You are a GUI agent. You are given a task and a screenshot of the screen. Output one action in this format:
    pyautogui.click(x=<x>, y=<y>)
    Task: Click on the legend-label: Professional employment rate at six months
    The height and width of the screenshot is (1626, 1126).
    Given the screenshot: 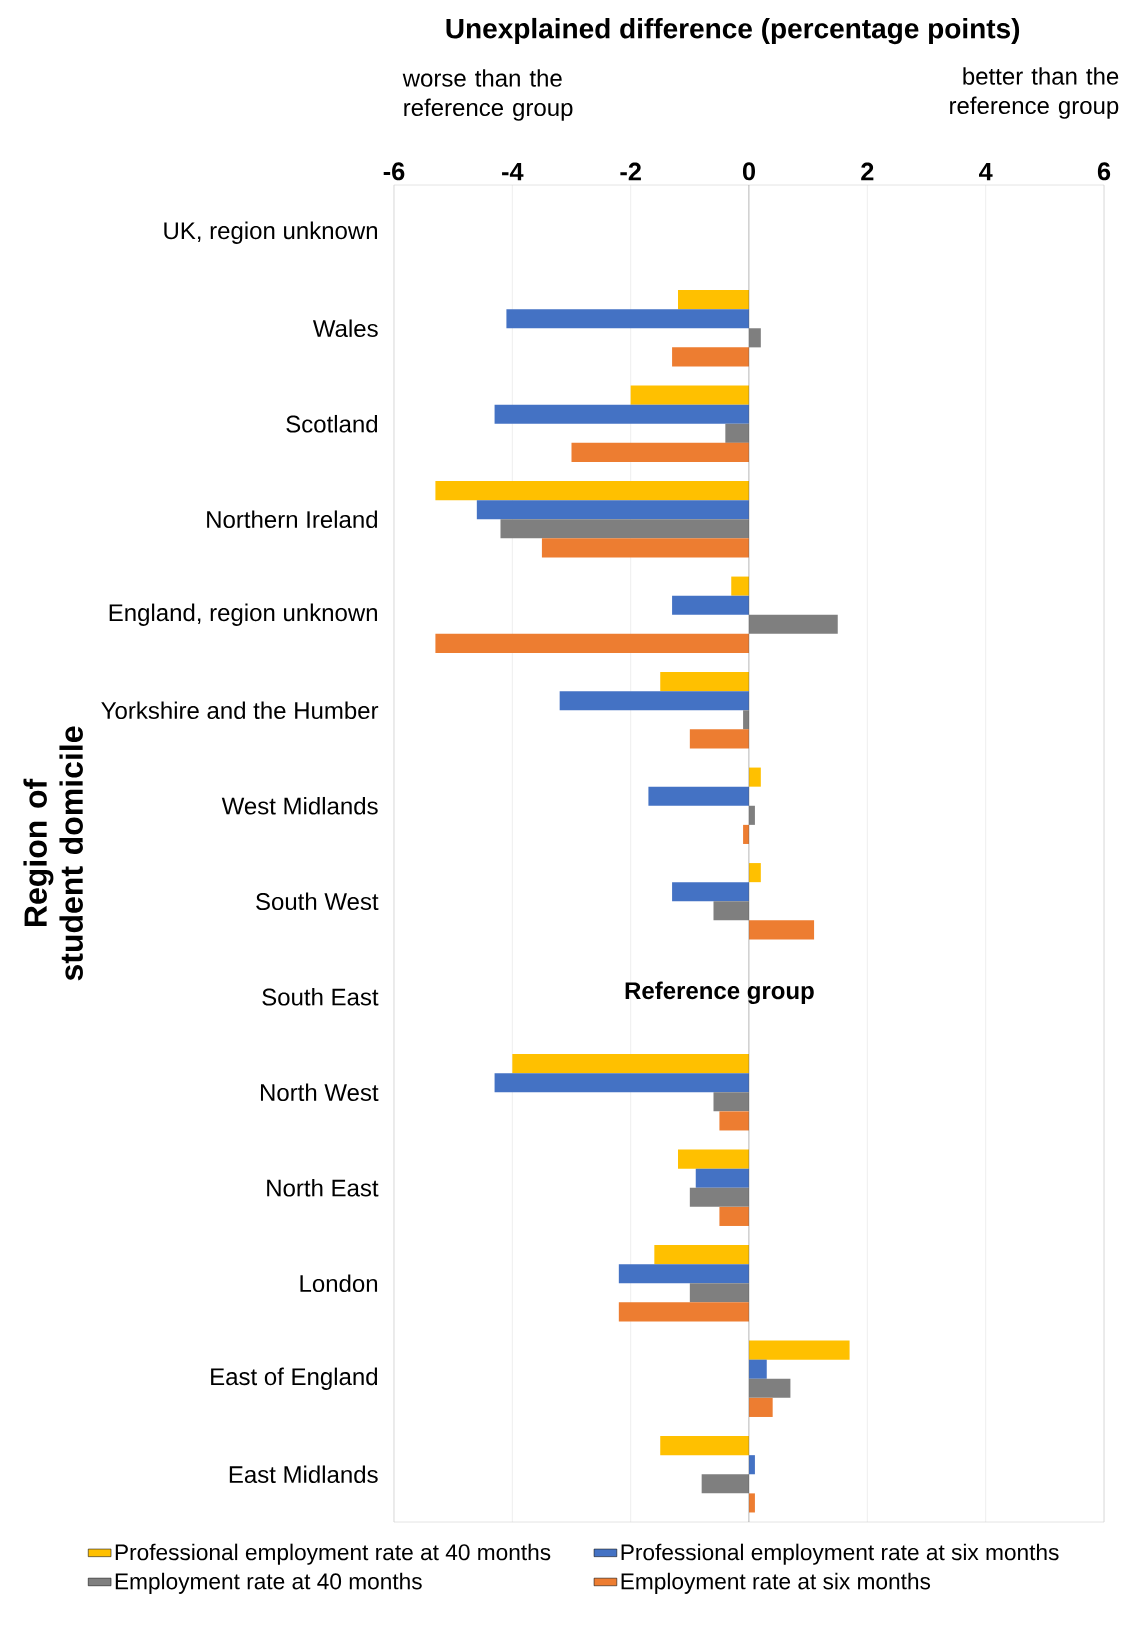 What is the action you would take?
    pyautogui.click(x=840, y=1554)
    